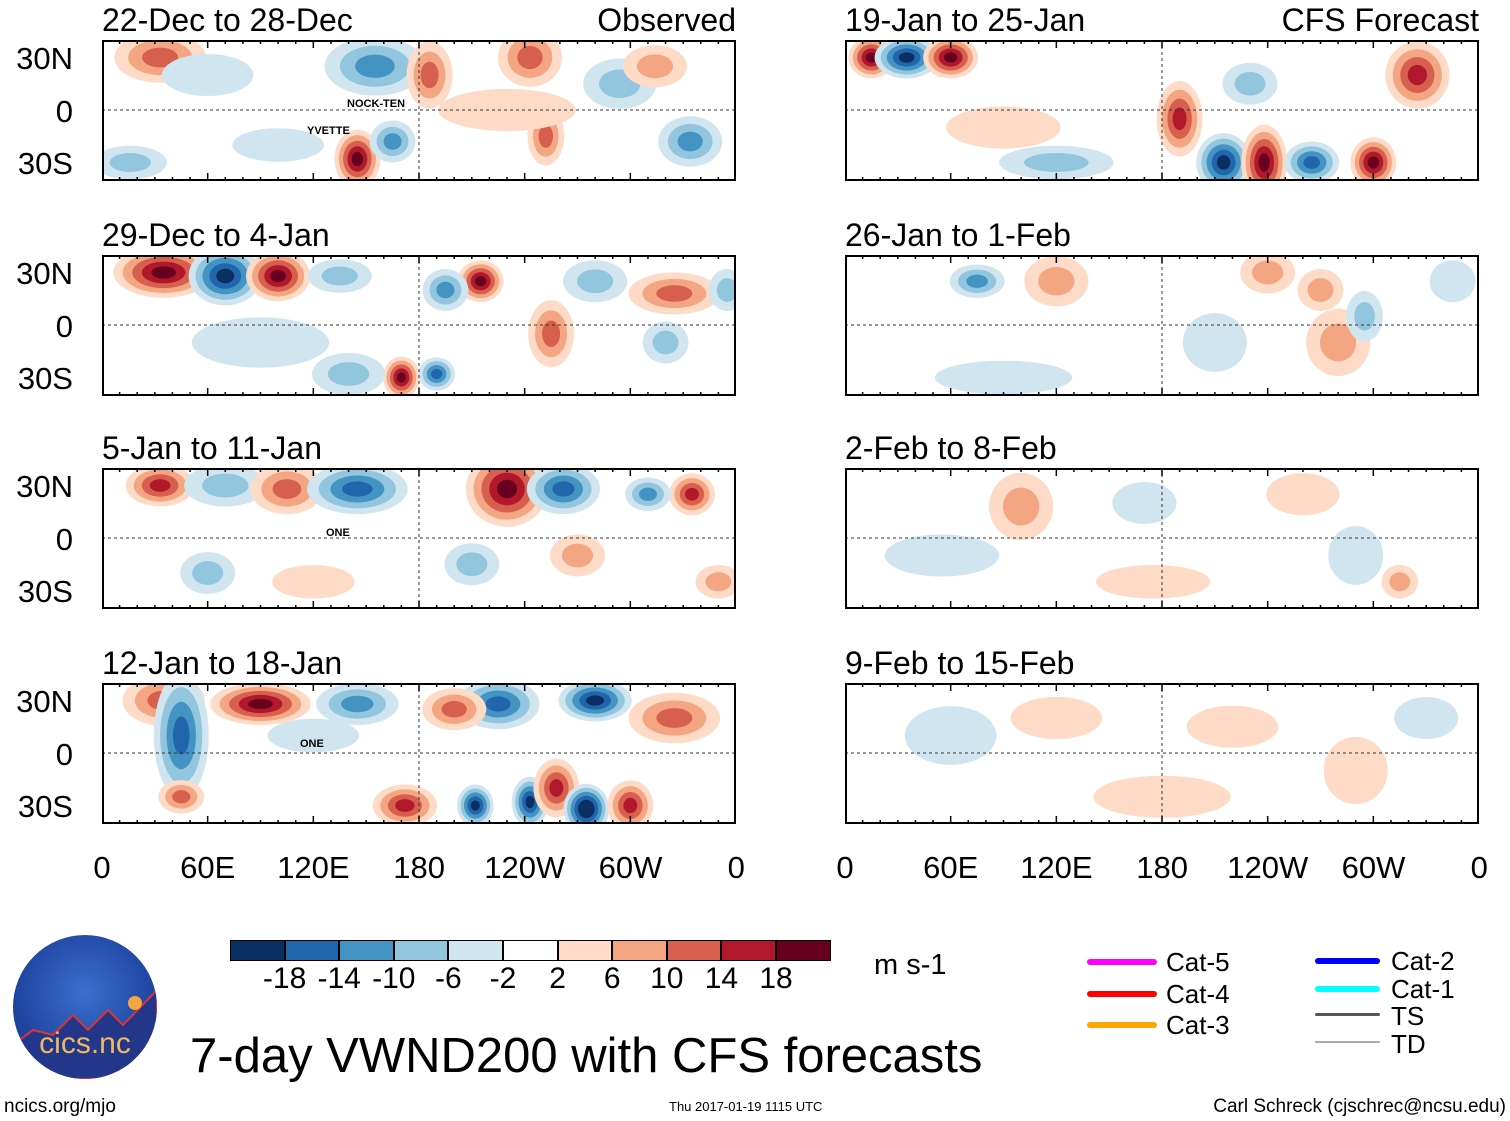  What do you see at coordinates (951, 448) in the screenshot?
I see `panel-title: 2-Feb to 8-Feb` at bounding box center [951, 448].